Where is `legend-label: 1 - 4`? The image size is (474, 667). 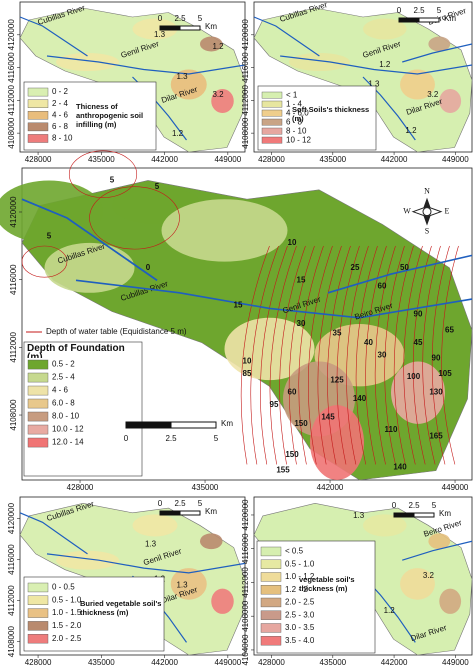
legend-label: 1 - 4 is located at coordinates (294, 103).